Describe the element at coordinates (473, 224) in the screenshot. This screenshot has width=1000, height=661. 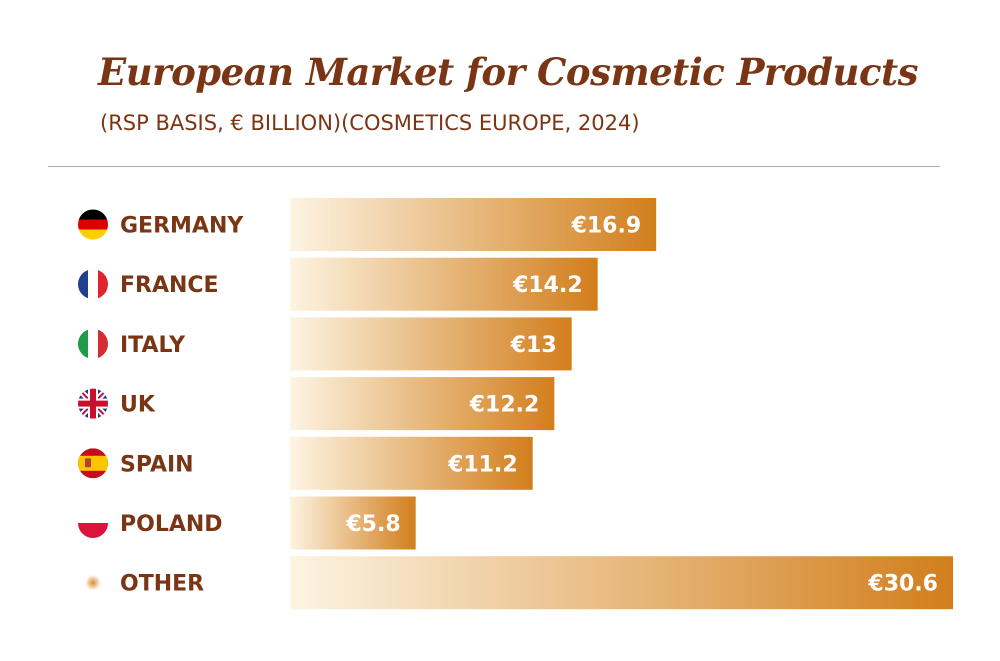
I see `bar-germany` at that location.